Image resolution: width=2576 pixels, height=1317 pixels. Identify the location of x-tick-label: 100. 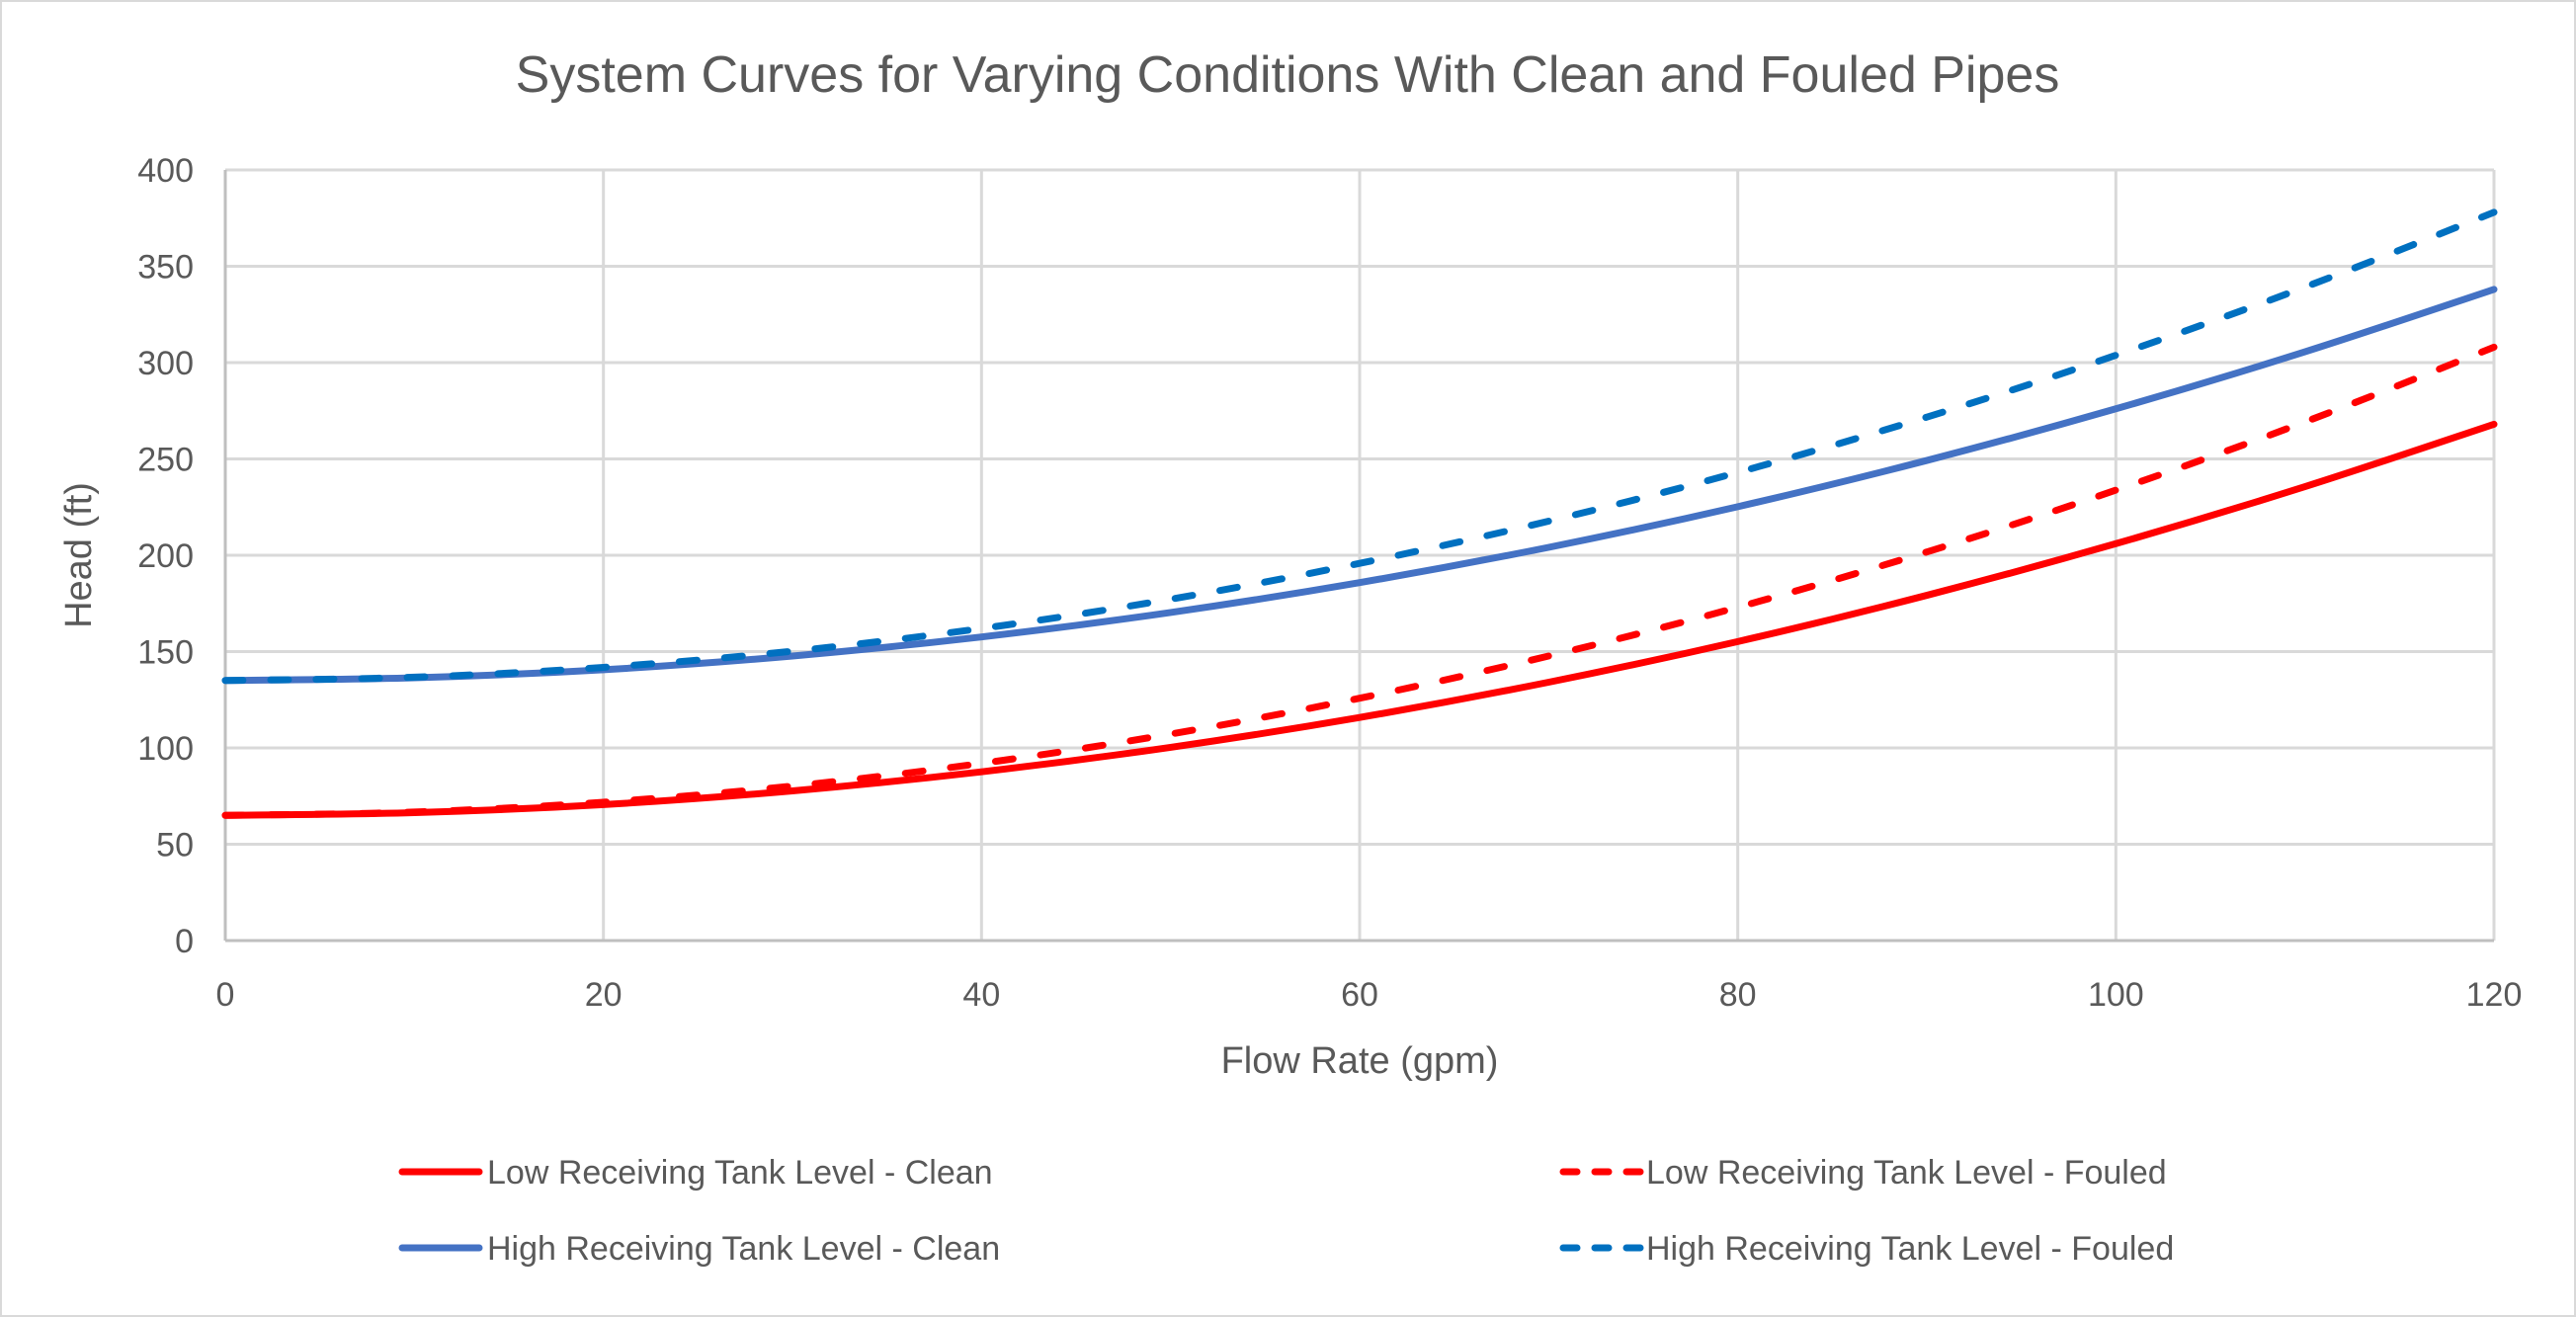
(2116, 995).